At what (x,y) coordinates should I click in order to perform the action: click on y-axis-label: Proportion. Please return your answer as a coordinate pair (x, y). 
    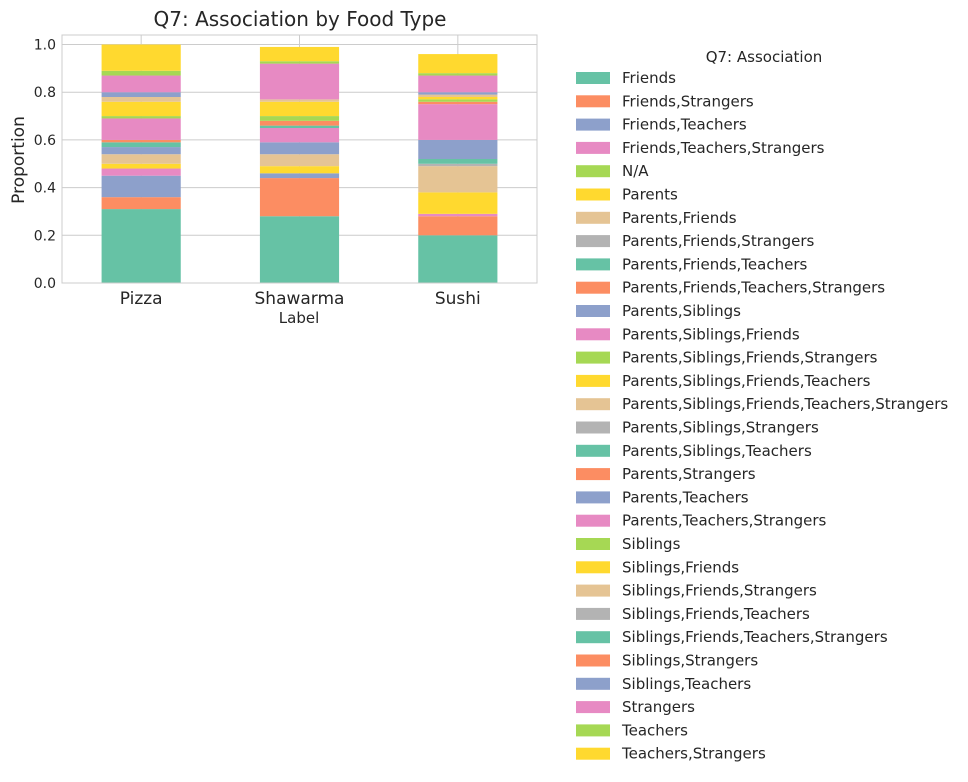
    Looking at the image, I should click on (19, 160).